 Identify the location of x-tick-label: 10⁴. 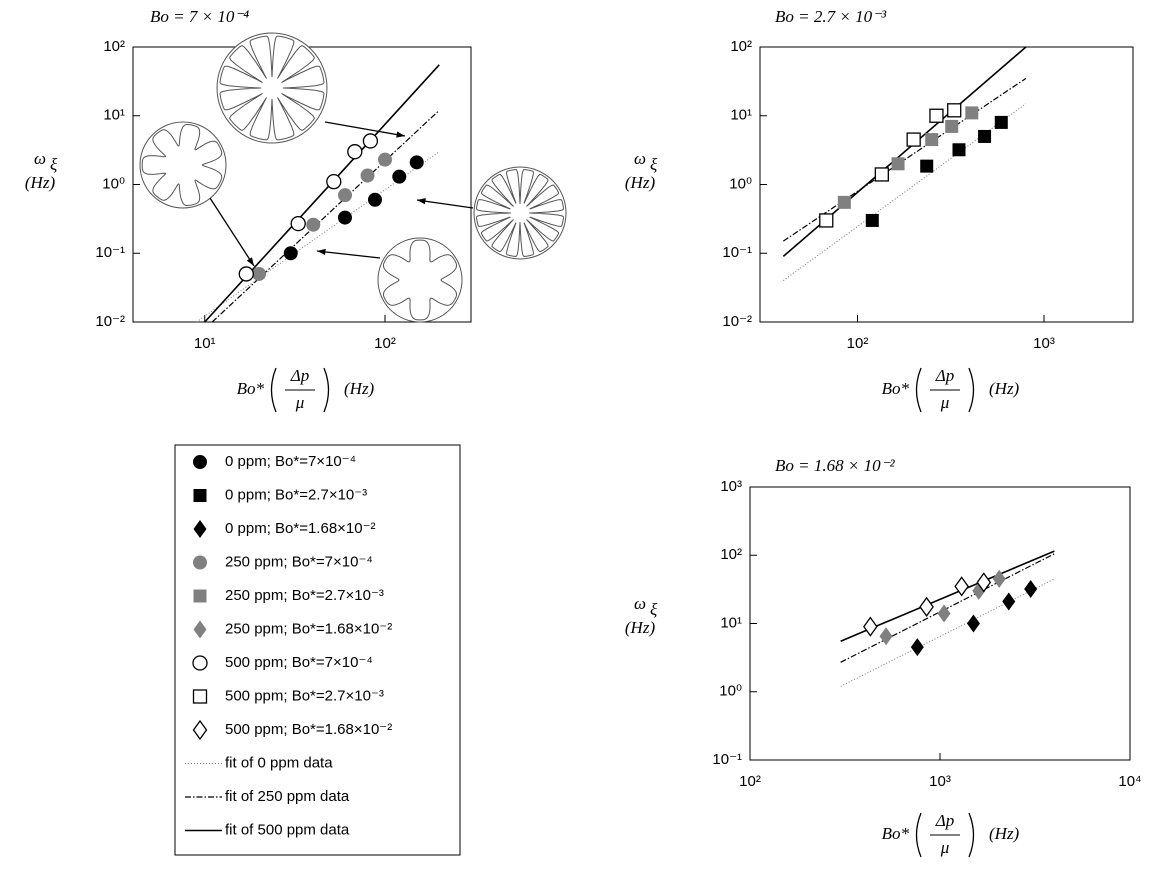
(1129, 781).